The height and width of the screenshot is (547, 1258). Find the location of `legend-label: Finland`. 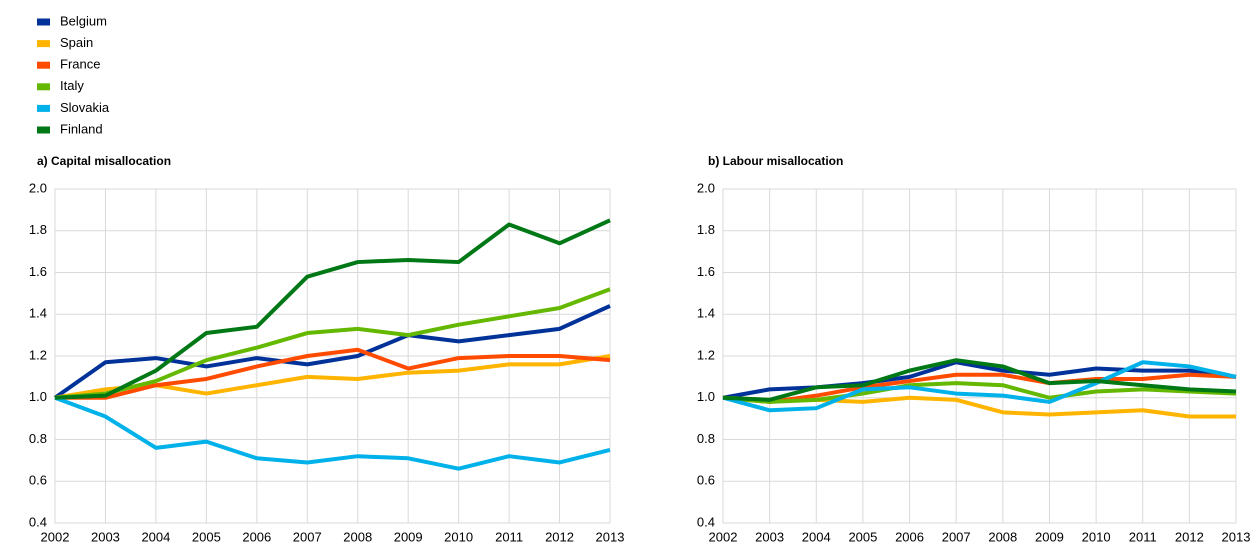

legend-label: Finland is located at coordinates (81, 128).